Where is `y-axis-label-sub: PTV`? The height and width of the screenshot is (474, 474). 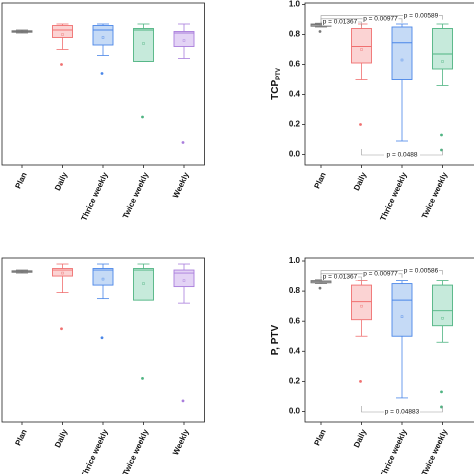 y-axis-label-sub: PTV is located at coordinates (279, 74).